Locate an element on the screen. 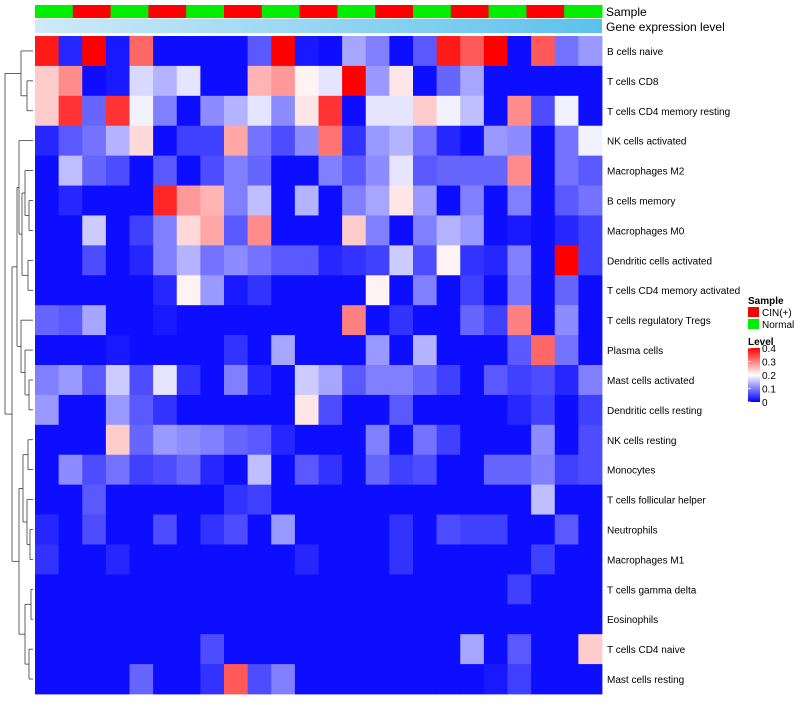 The width and height of the screenshot is (800, 705). legend: Sample CIN(+) Normal Level 0.4 0.3 0.2 0.1 0 is located at coordinates (771, 352).